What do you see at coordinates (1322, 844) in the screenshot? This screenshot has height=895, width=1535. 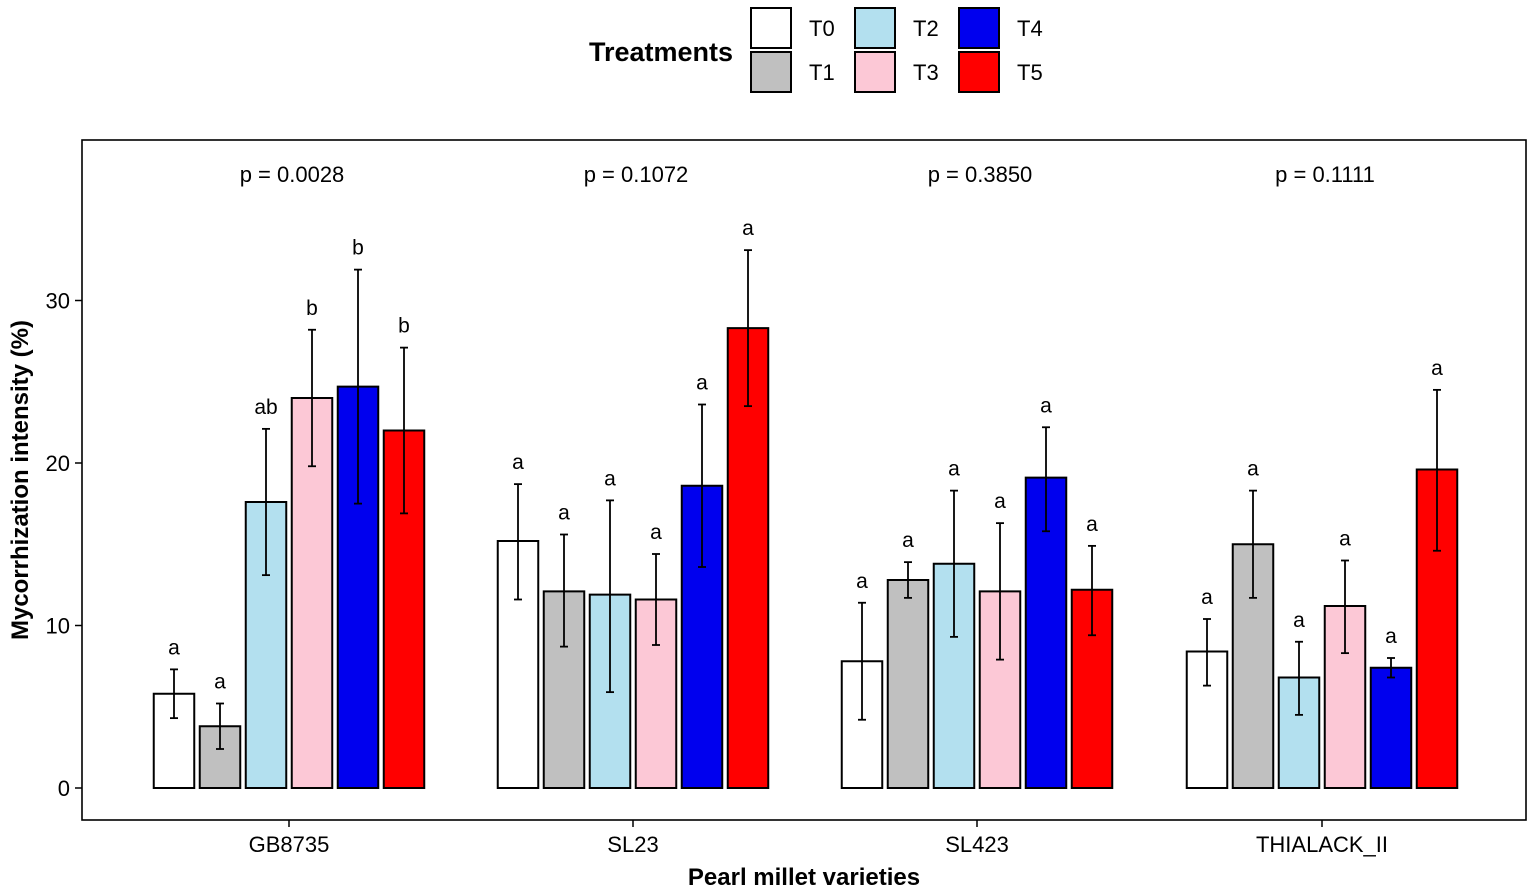 I see `x-tick-label: THIALACK_II` at bounding box center [1322, 844].